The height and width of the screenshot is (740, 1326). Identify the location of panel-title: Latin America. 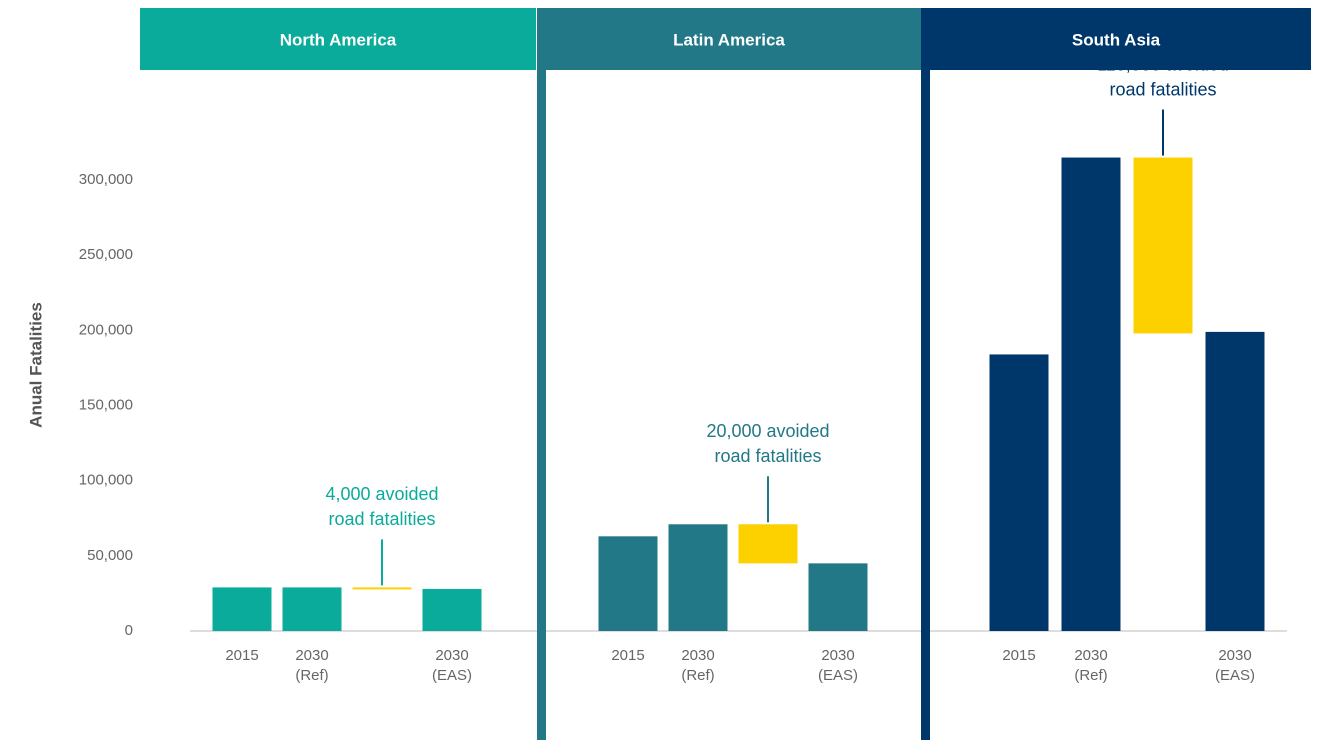
(729, 39).